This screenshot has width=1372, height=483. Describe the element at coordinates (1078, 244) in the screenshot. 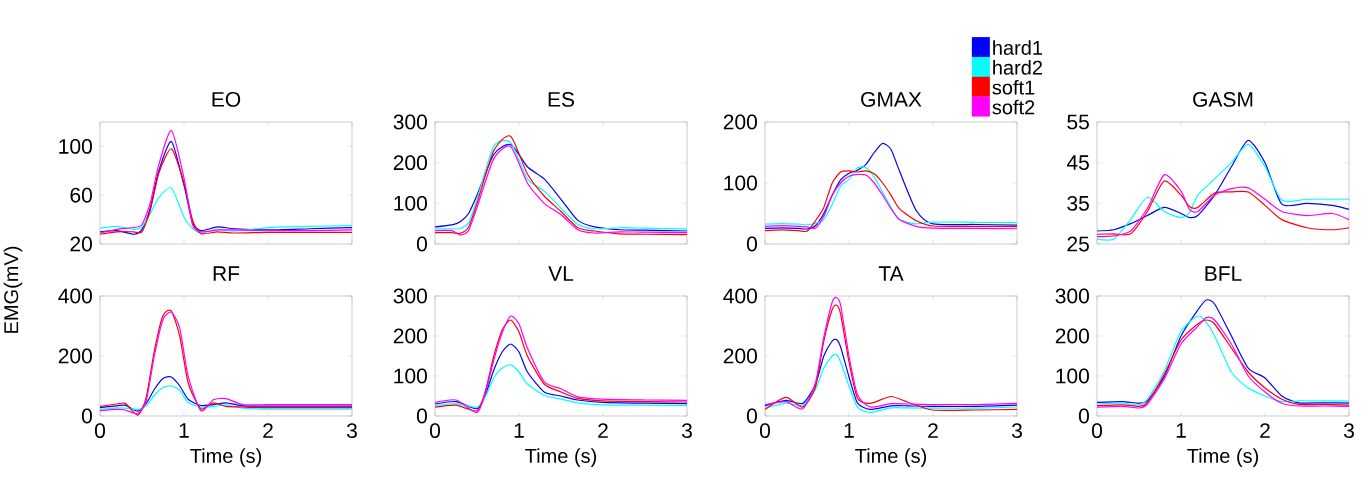

I see `y-tick-label: 25` at that location.